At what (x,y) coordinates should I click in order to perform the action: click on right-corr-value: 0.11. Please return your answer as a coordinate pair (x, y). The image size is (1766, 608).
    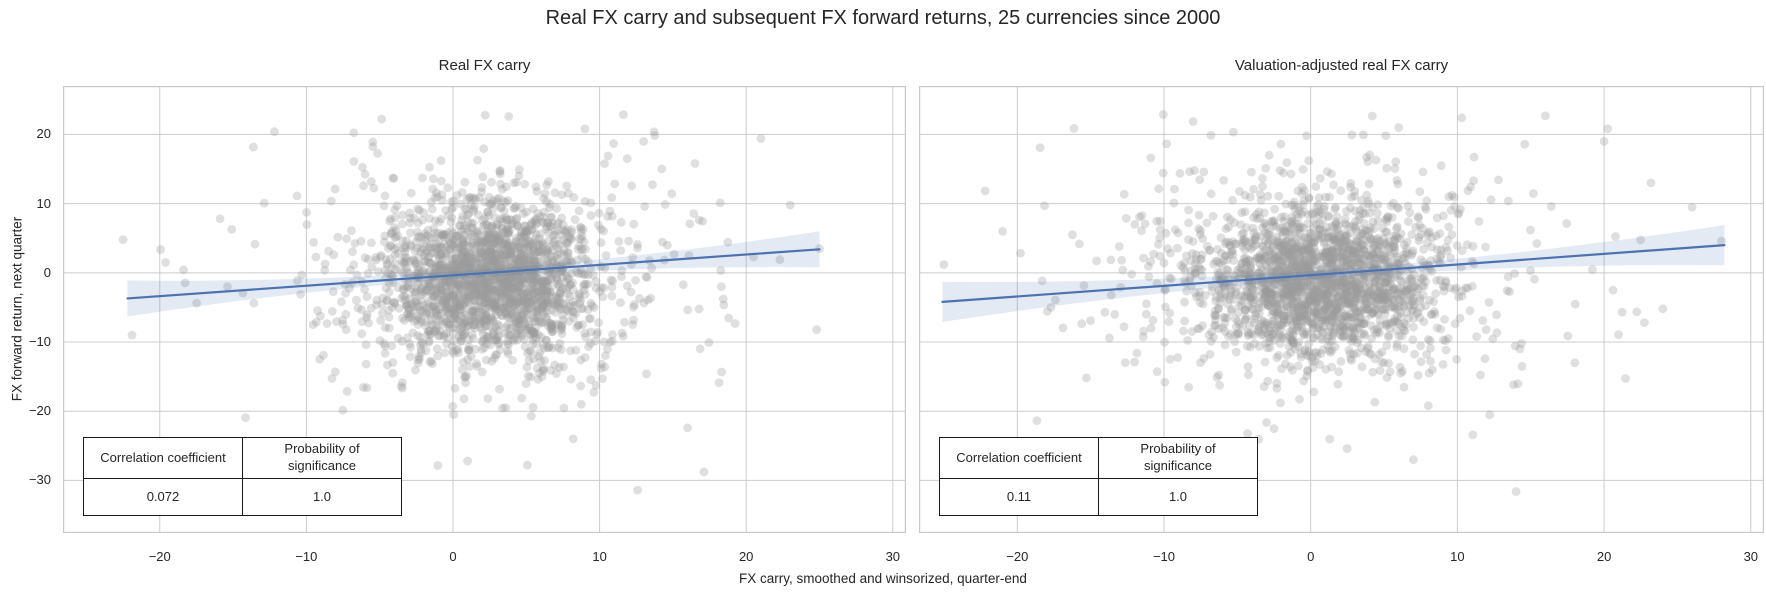
    Looking at the image, I should click on (1019, 497).